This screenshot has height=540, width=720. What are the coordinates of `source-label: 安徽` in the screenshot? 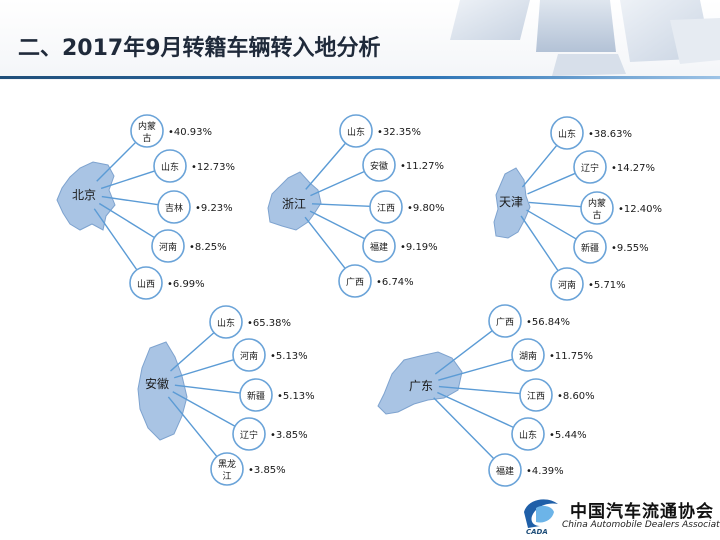 It's located at (157, 383).